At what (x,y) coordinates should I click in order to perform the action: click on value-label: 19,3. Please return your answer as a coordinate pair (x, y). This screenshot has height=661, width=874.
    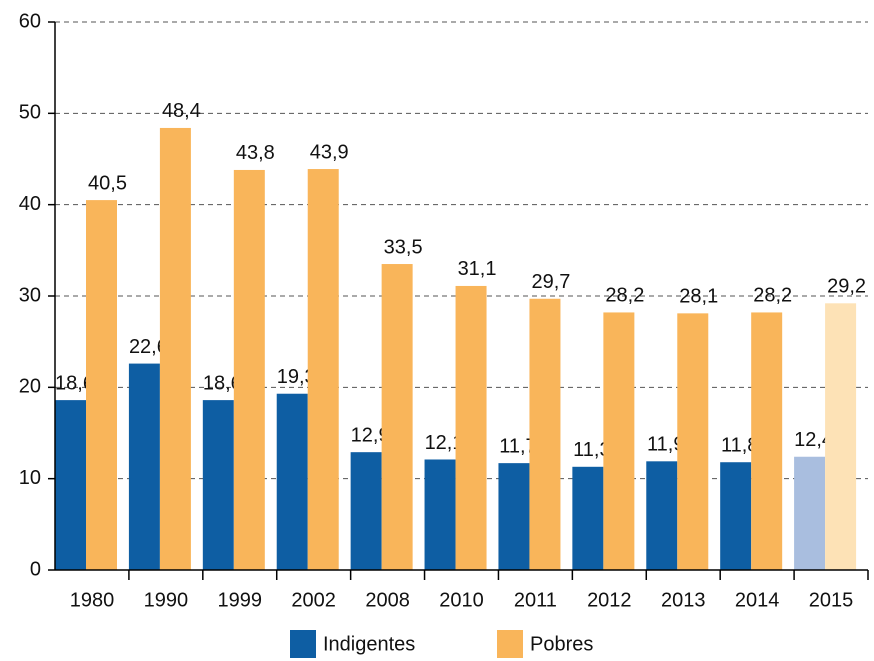
    Looking at the image, I should click on (296, 377).